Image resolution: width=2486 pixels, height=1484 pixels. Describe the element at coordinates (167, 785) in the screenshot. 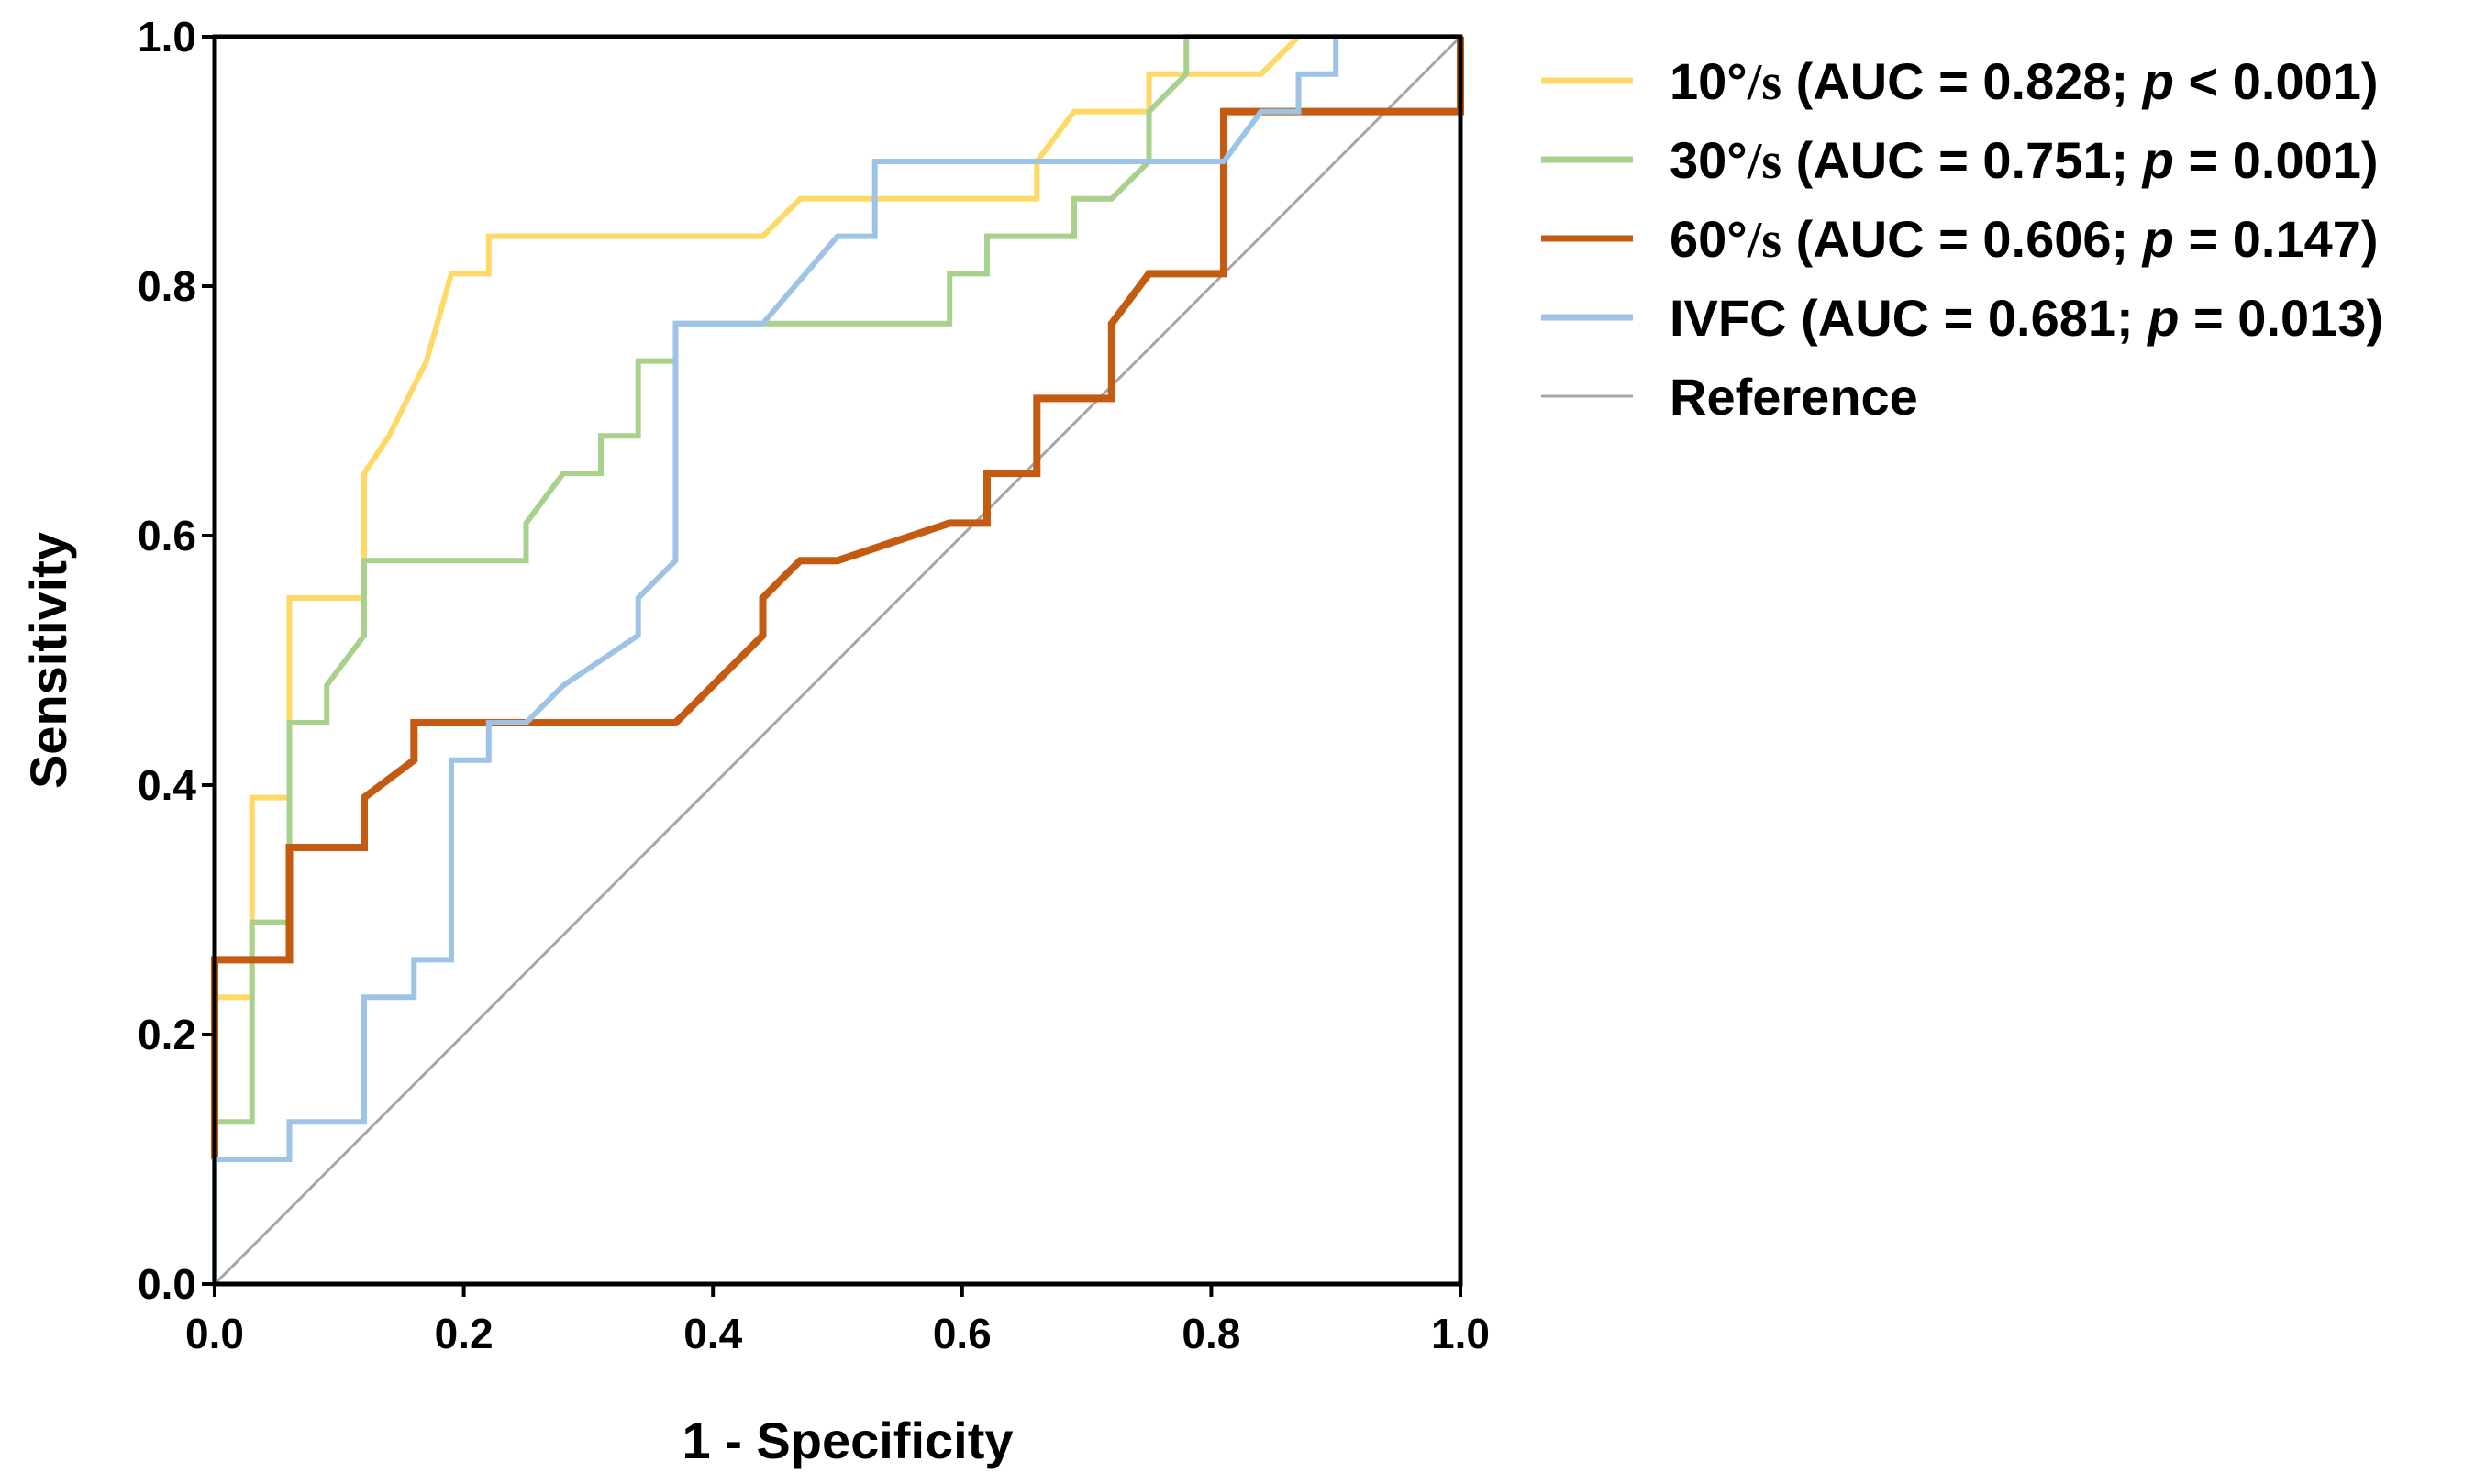

I see `y-tick-label: 0.4` at that location.